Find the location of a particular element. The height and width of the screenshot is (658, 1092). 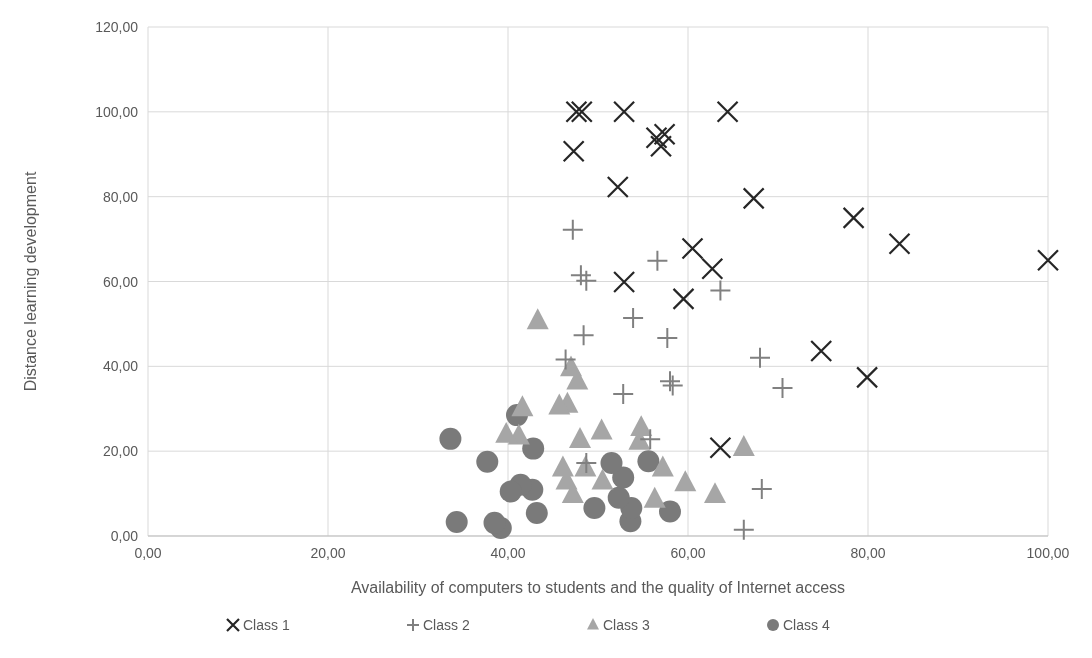

x-tick-label: 0,00 is located at coordinates (148, 553).